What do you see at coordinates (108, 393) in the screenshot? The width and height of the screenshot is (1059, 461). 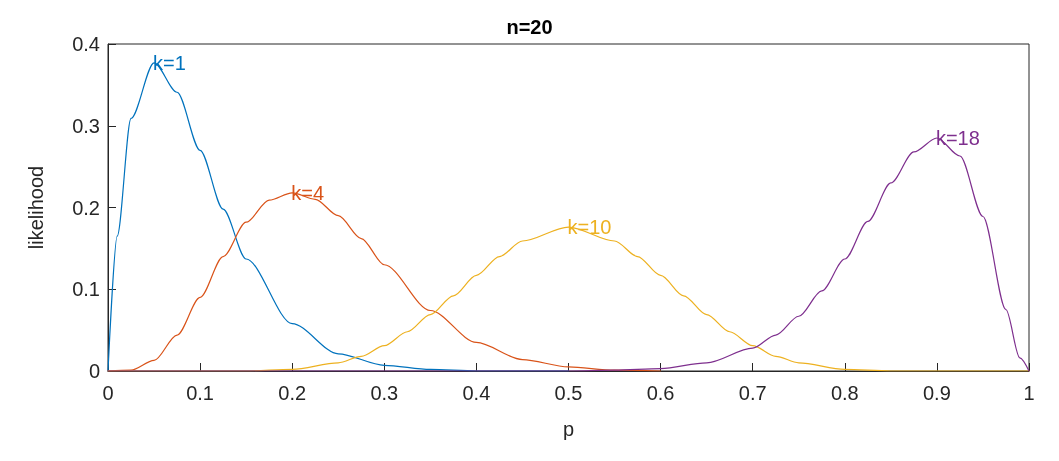 I see `x-tick-label: 0` at bounding box center [108, 393].